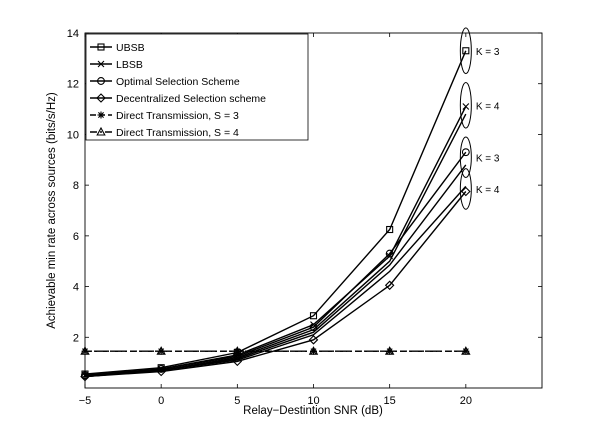  I want to click on legend-label-5: Direct Transmission, S = 3, so click(177, 116).